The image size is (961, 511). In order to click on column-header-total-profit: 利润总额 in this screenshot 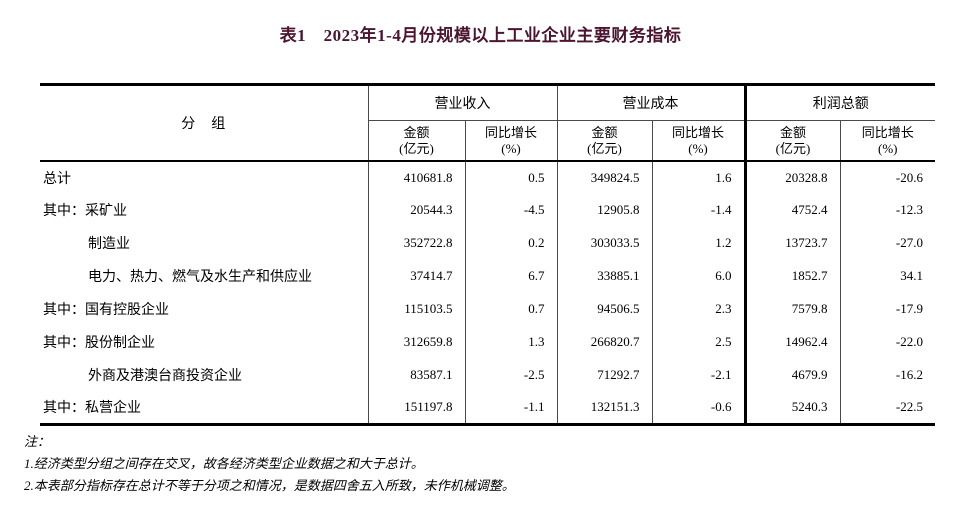, I will do `click(839, 102)`.